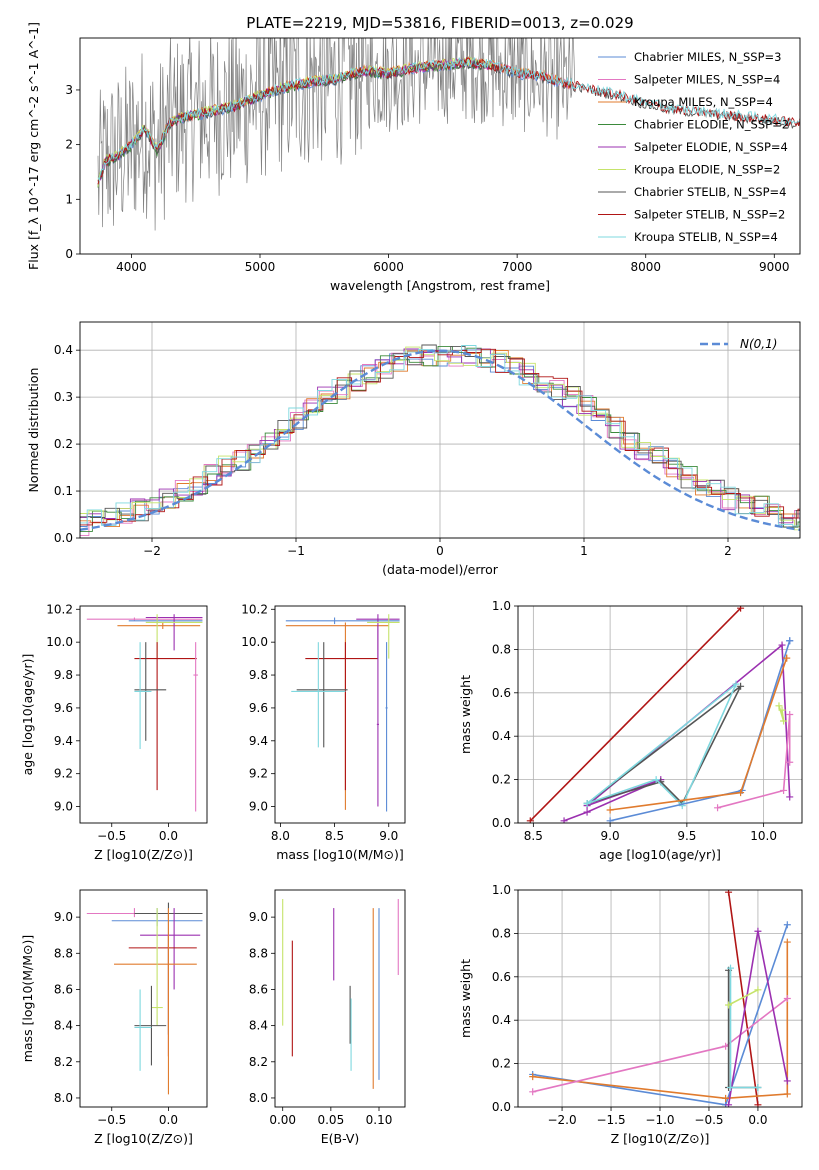 The width and height of the screenshot is (819, 1170). Describe the element at coordinates (774, 267) in the screenshot. I see `x-tick-label: 9000` at that location.